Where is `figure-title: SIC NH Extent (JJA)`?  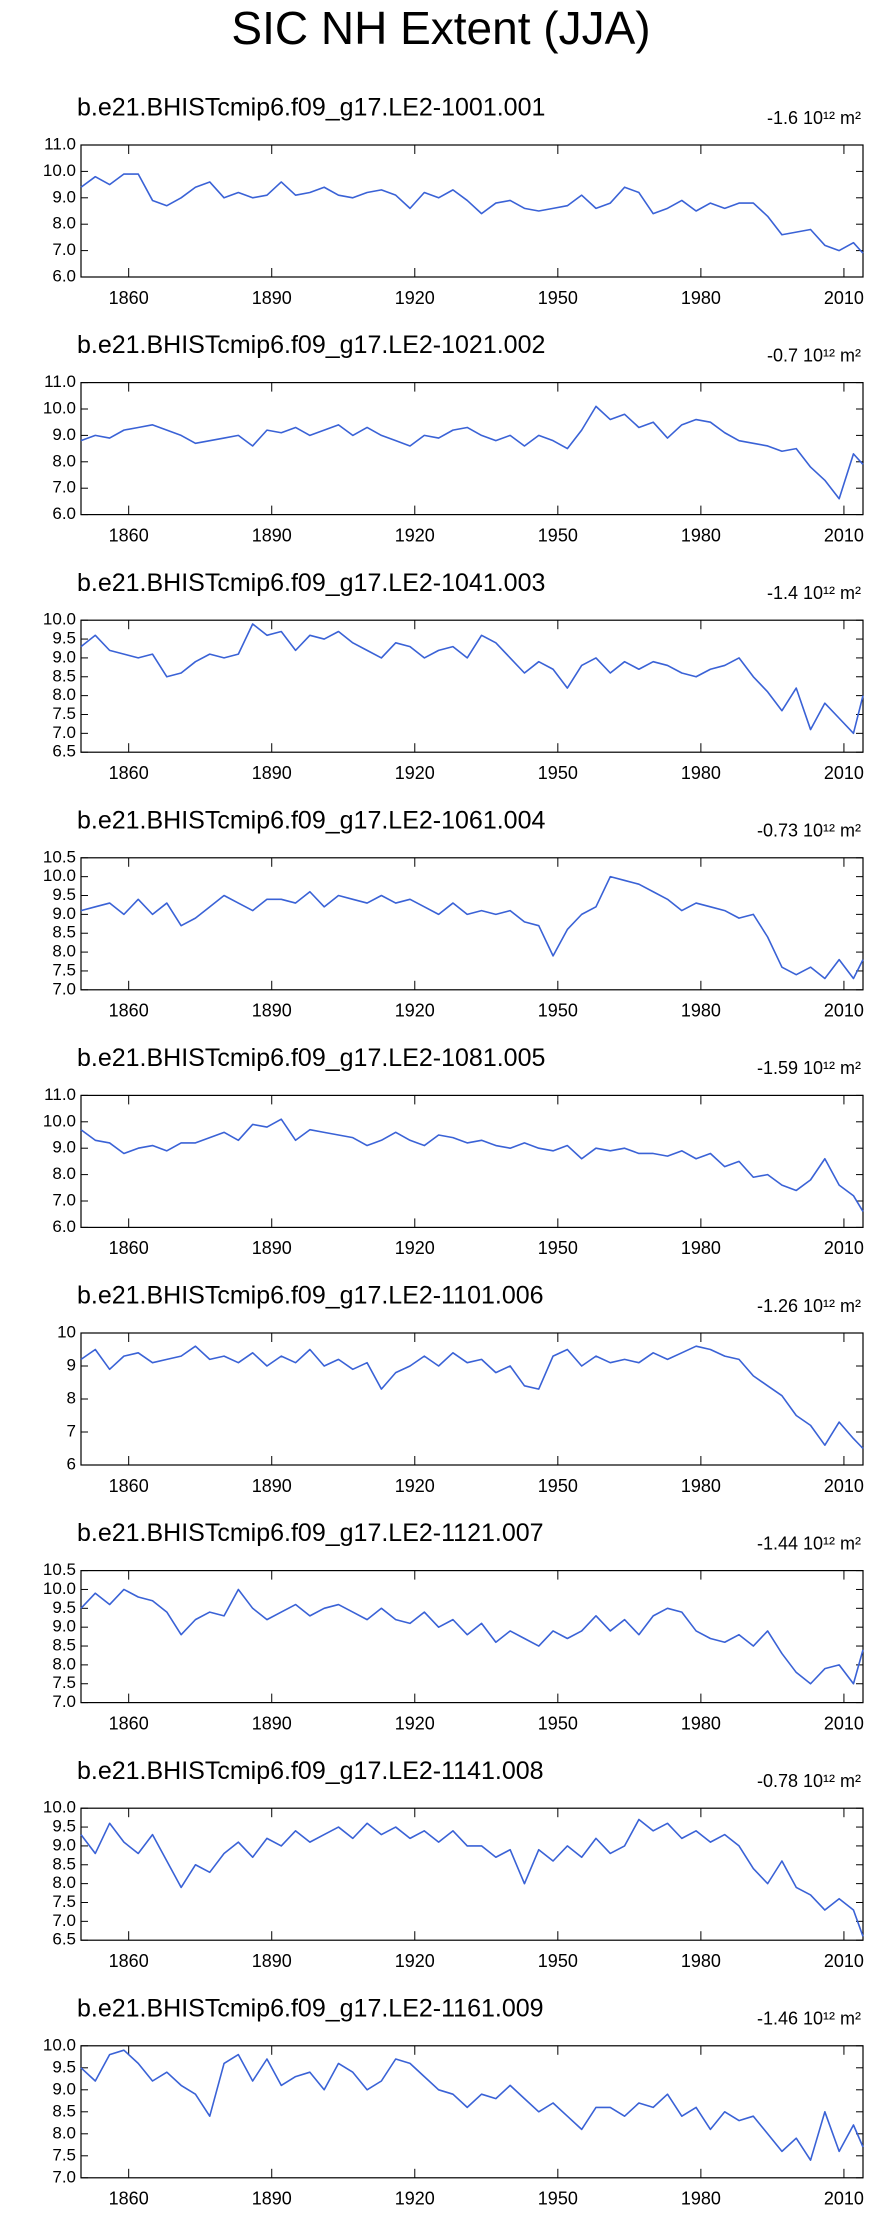 figure-title: SIC NH Extent (JJA) is located at coordinates (440, 28).